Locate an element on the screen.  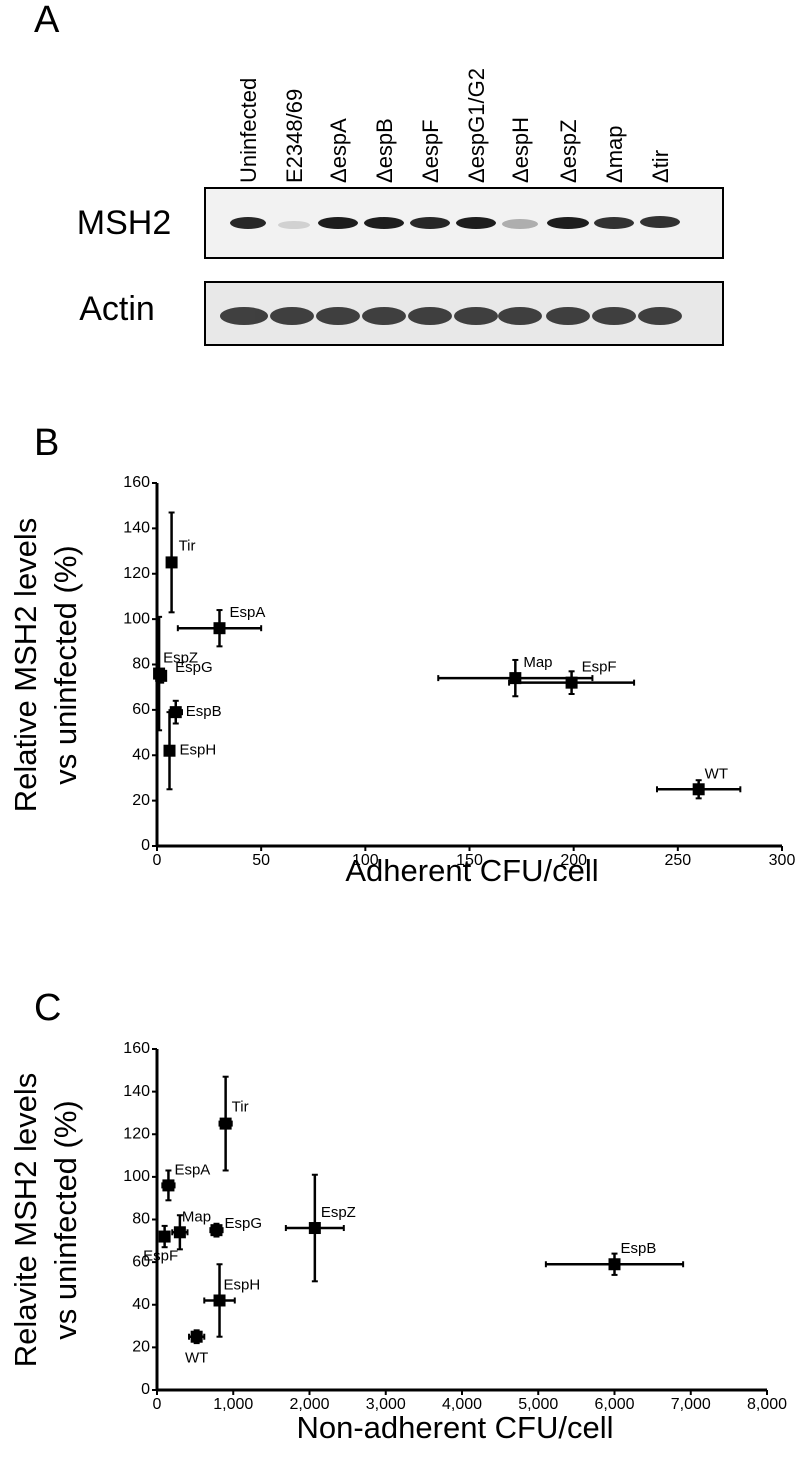
x-tick-label: 2,000 is located at coordinates (309, 1404).